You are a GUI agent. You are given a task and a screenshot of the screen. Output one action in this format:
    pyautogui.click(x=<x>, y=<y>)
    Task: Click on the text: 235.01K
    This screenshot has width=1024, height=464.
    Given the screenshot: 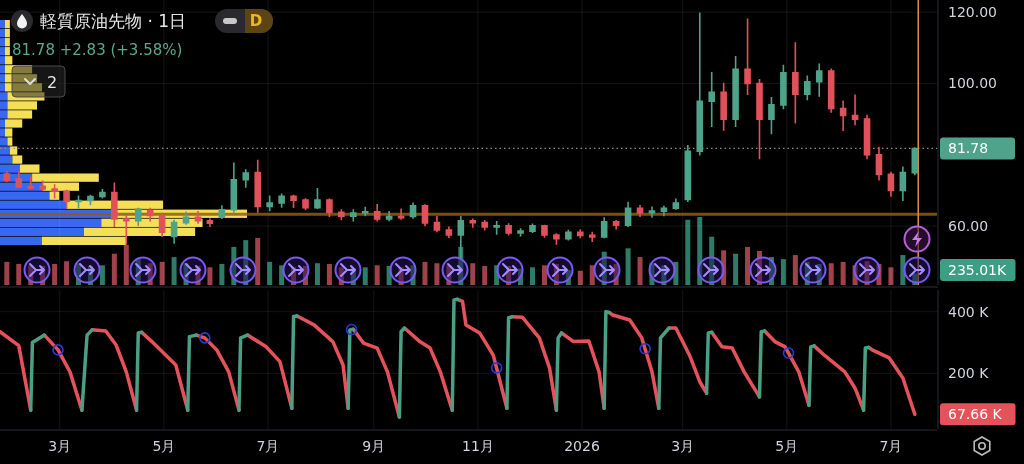 What is the action you would take?
    pyautogui.click(x=977, y=270)
    